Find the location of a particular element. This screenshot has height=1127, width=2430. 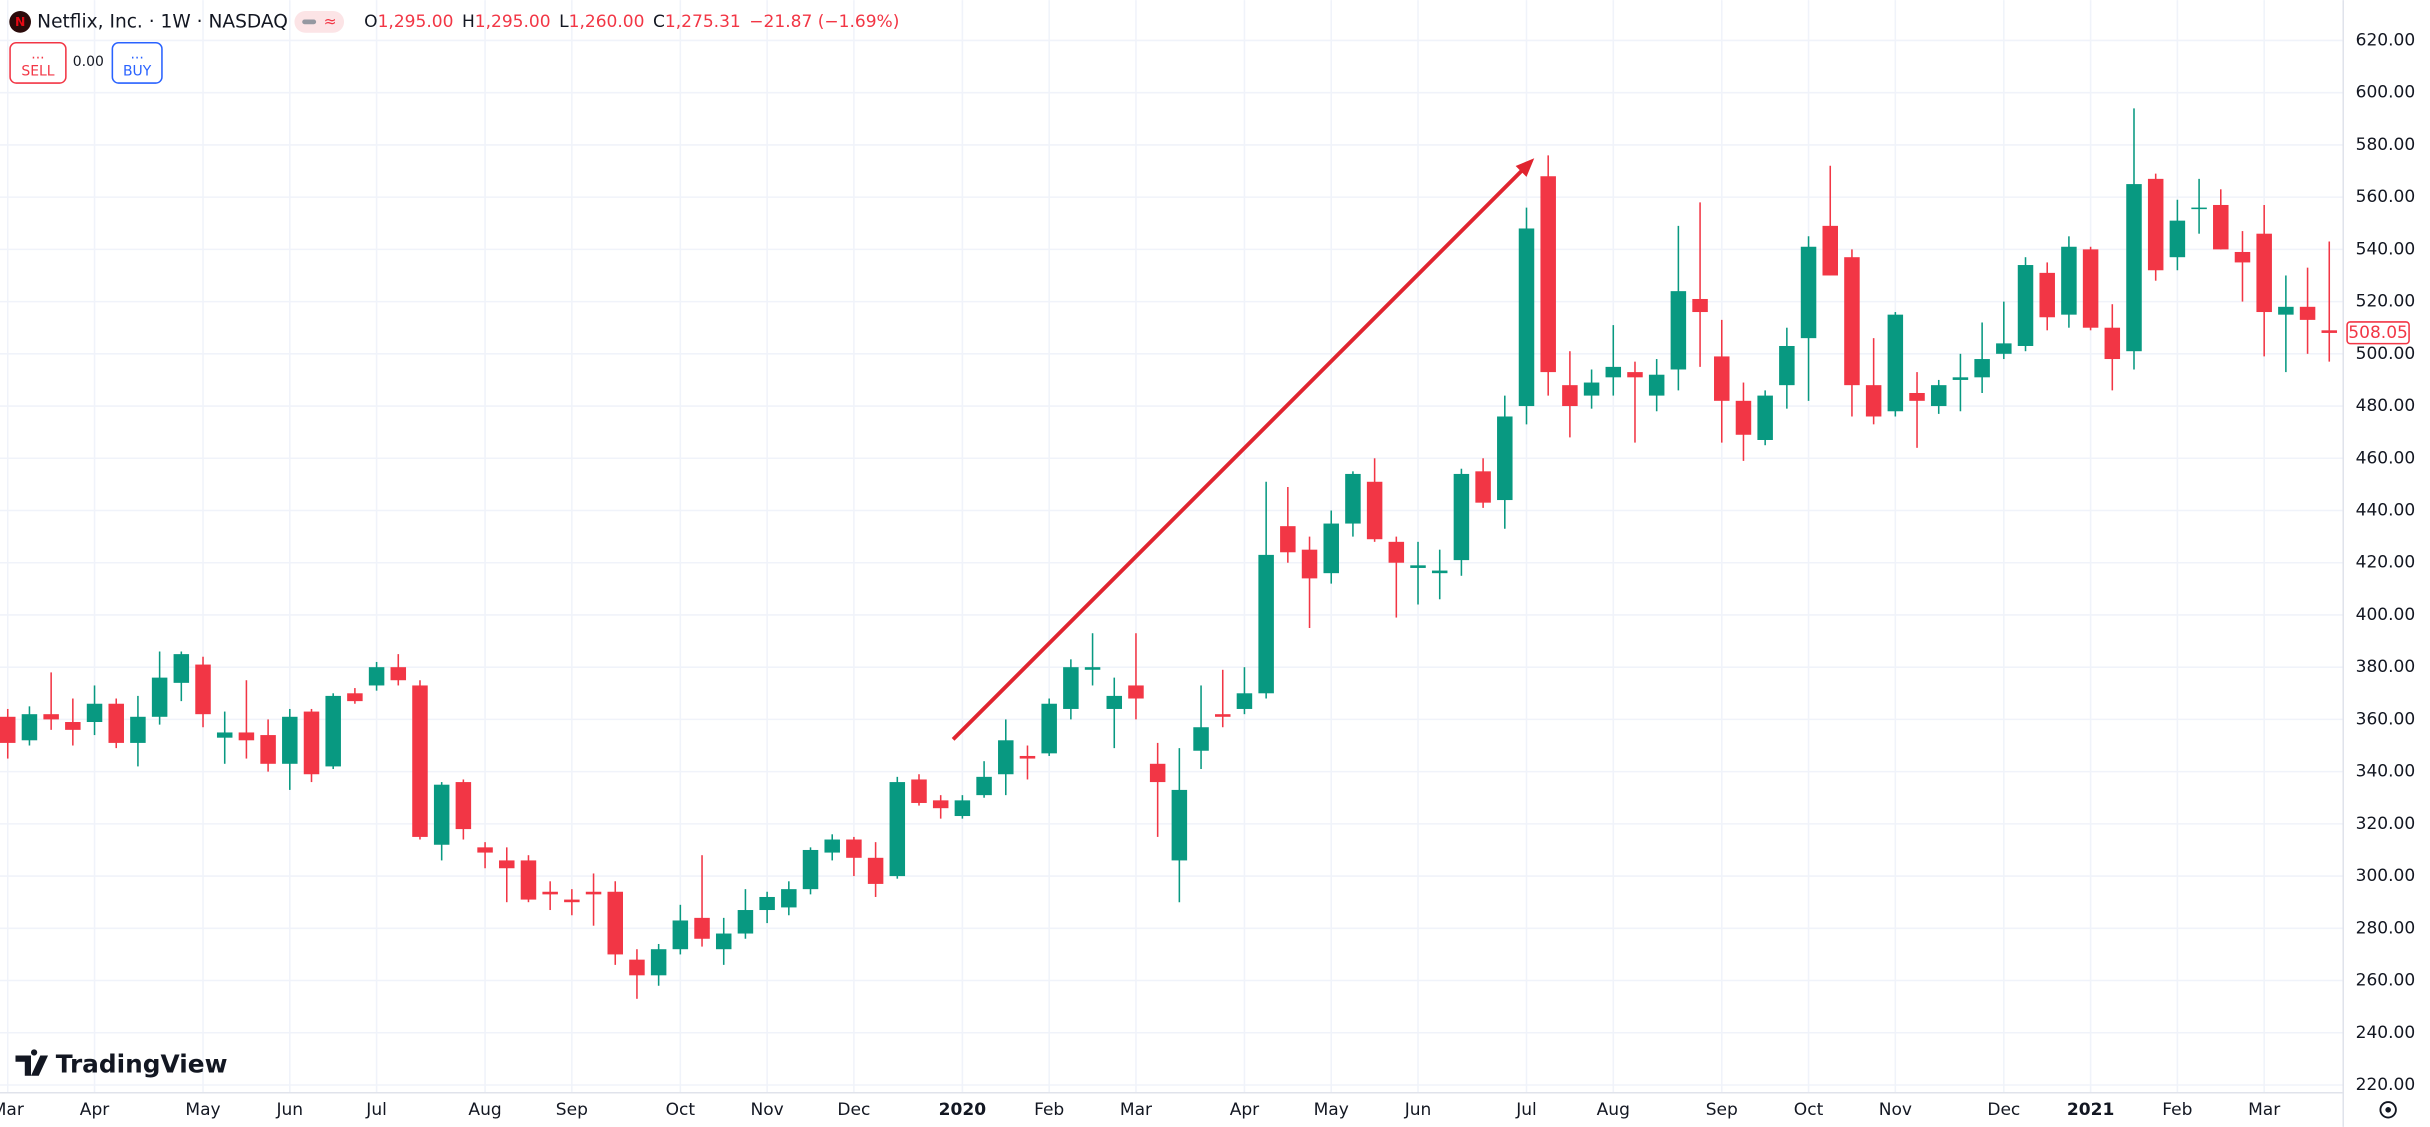

trade-buttons: ... SELL 0.00 ... BUY is located at coordinates (86, 63).